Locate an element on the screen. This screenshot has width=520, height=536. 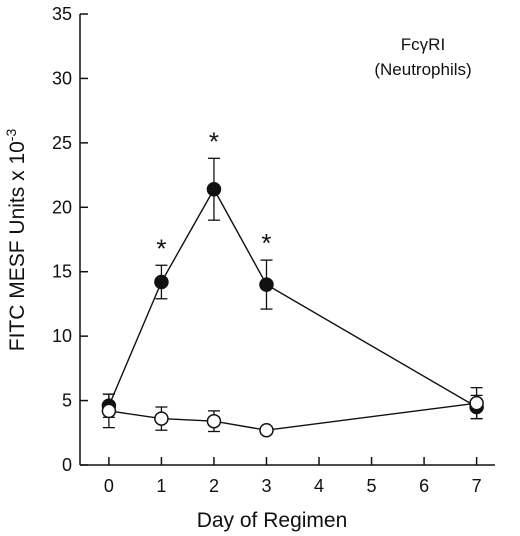
y-tick-label: 30 is located at coordinates (62, 78).